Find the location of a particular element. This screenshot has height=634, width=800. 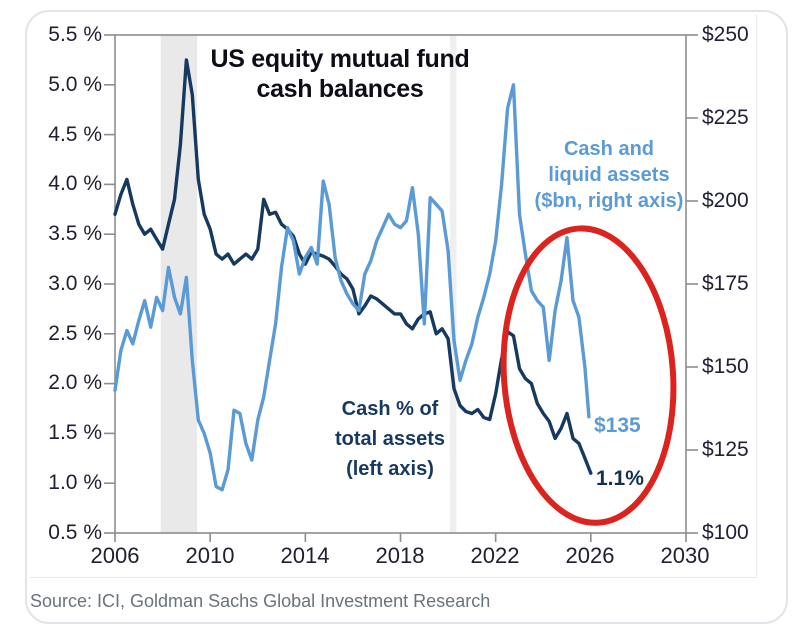

x-axis-tick: 2010 is located at coordinates (210, 555).